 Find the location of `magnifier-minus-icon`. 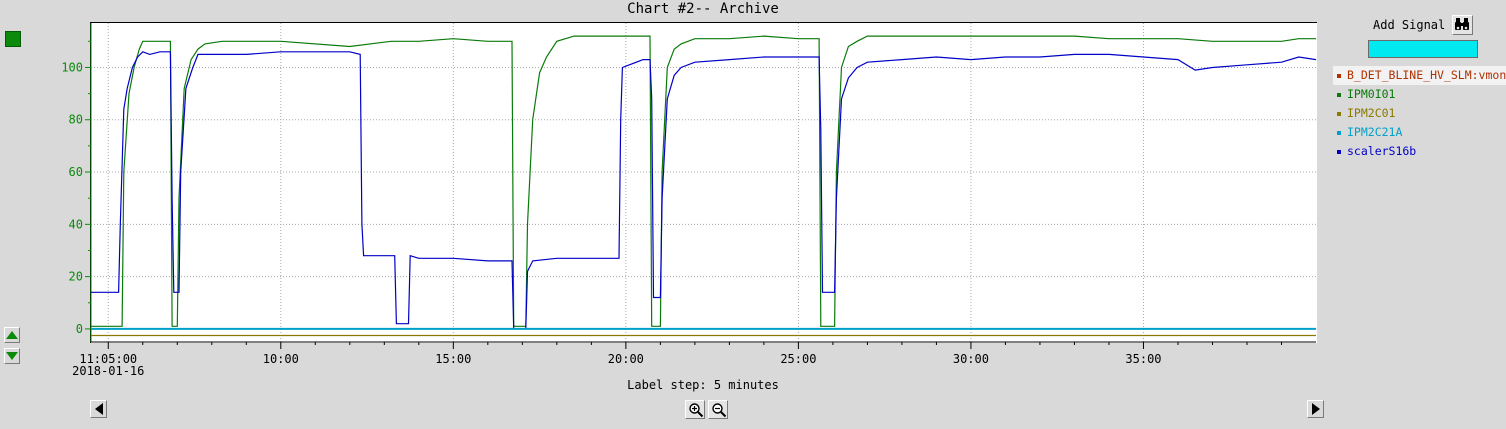

magnifier-minus-icon is located at coordinates (719, 410).